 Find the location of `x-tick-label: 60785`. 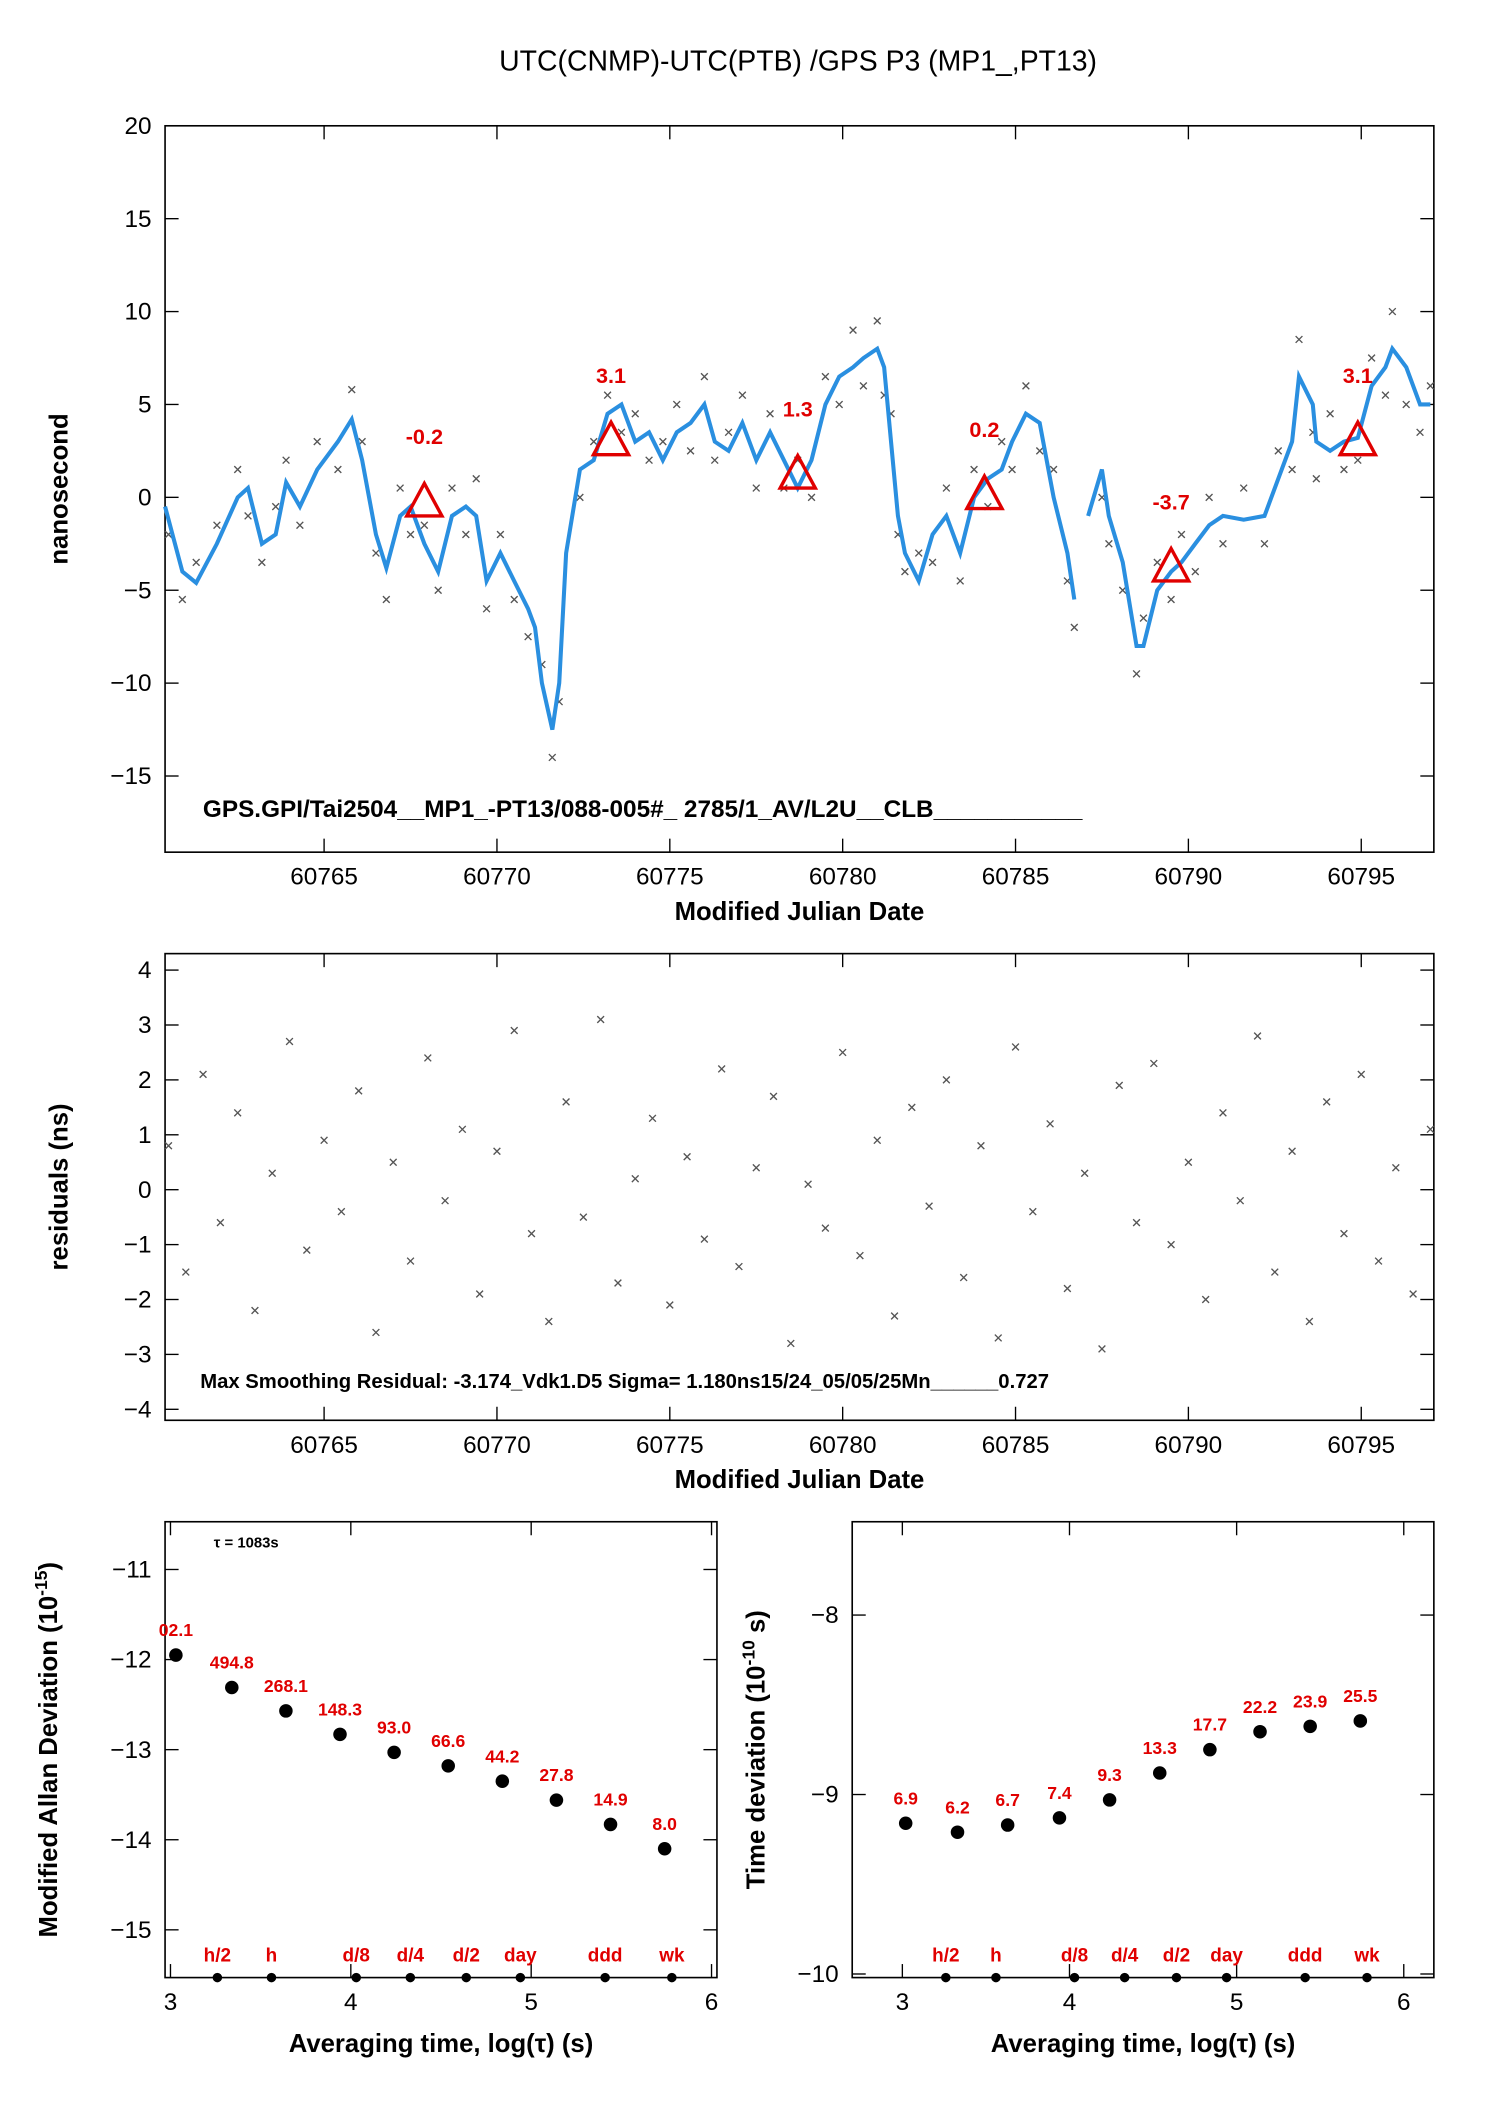

x-tick-label: 60785 is located at coordinates (1016, 1445).